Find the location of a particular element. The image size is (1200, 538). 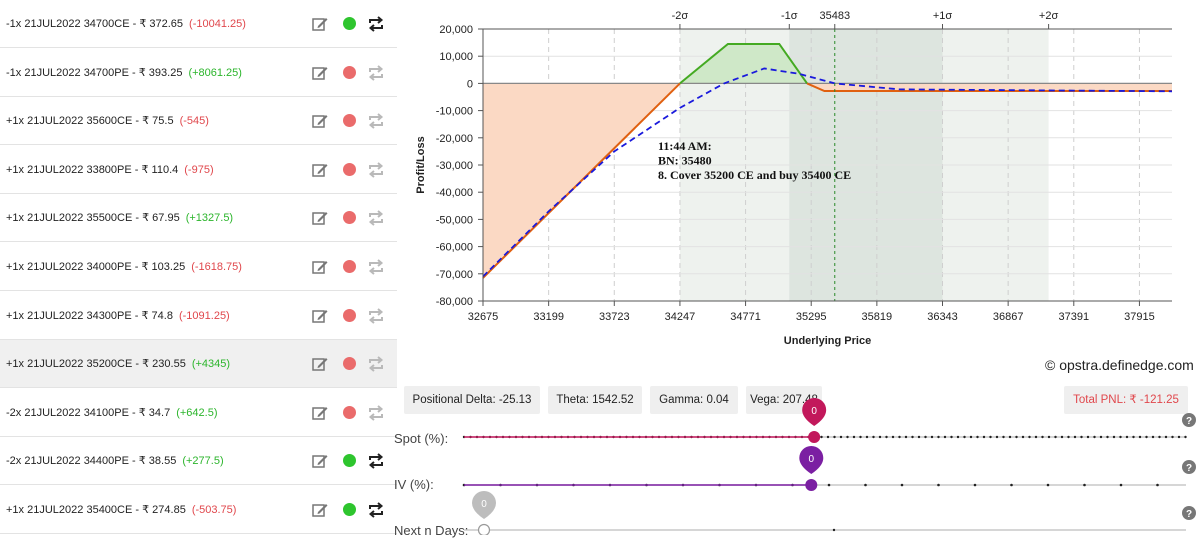

sigma-label: +2σ is located at coordinates (1049, 16).